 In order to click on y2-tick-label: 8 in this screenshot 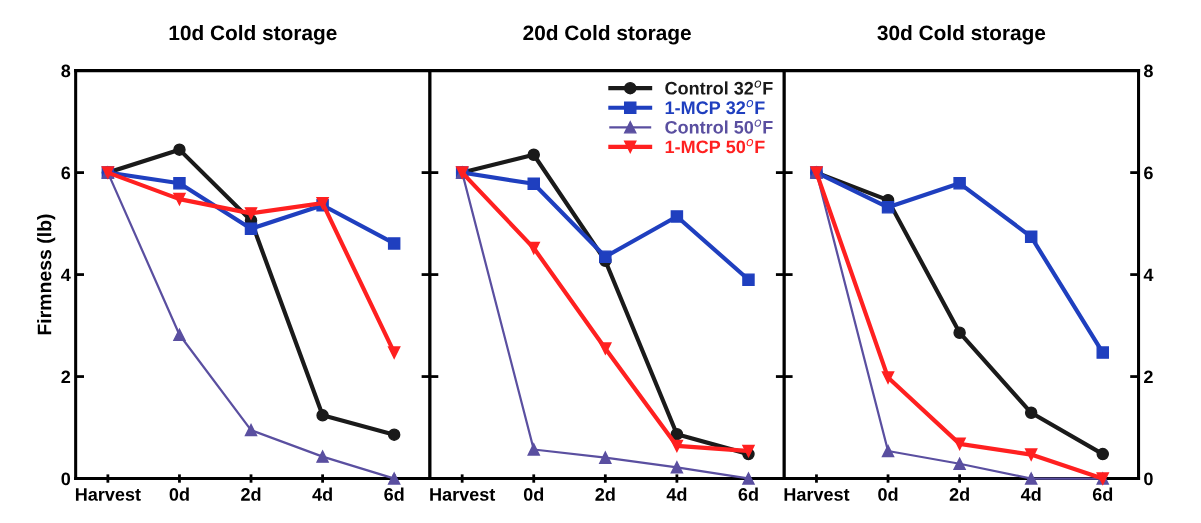, I will do `click(1148, 71)`.